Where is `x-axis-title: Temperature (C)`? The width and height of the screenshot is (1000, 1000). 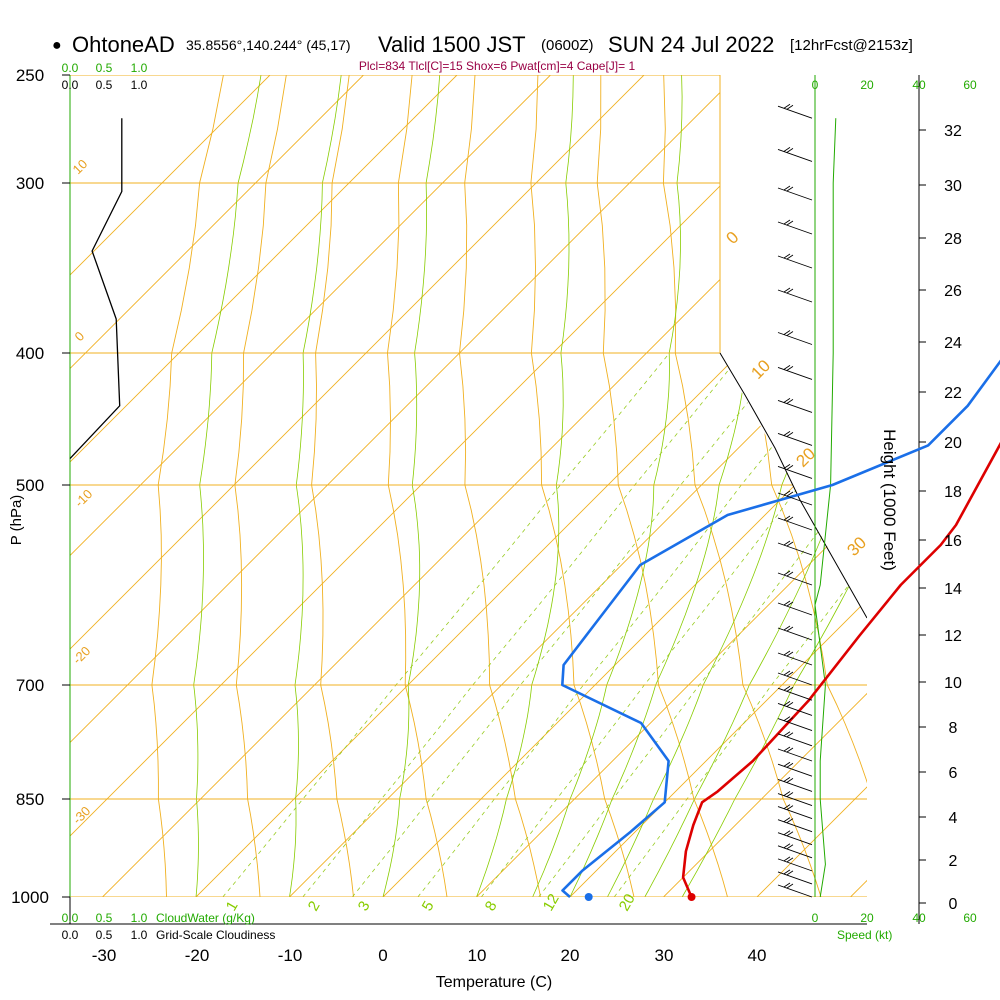 x-axis-title: Temperature (C) is located at coordinates (494, 982).